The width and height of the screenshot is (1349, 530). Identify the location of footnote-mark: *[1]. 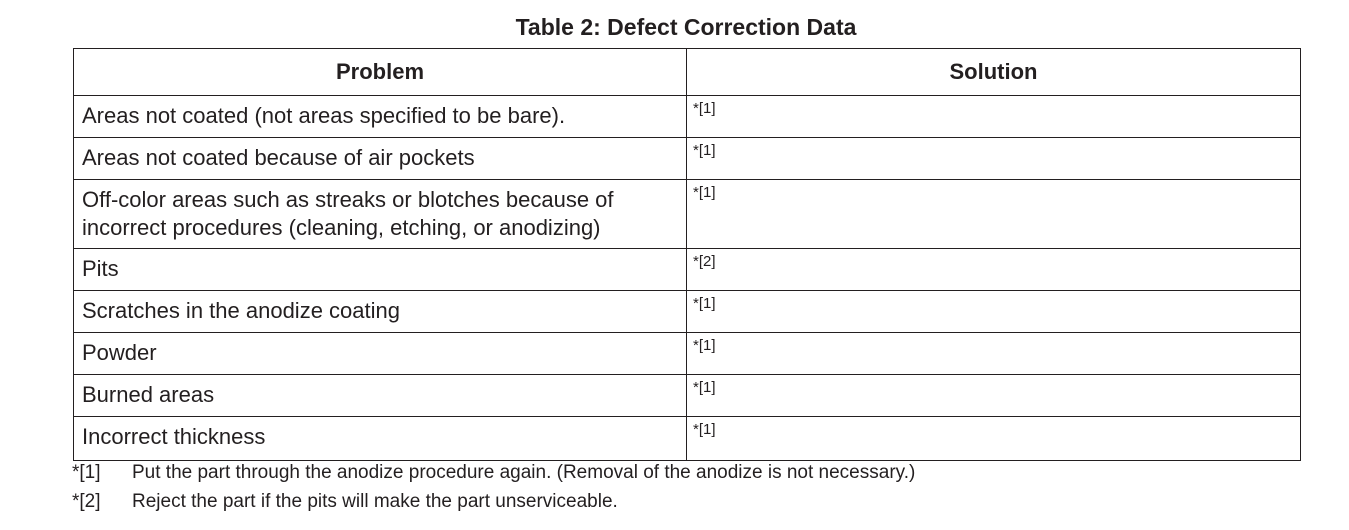
(86, 472).